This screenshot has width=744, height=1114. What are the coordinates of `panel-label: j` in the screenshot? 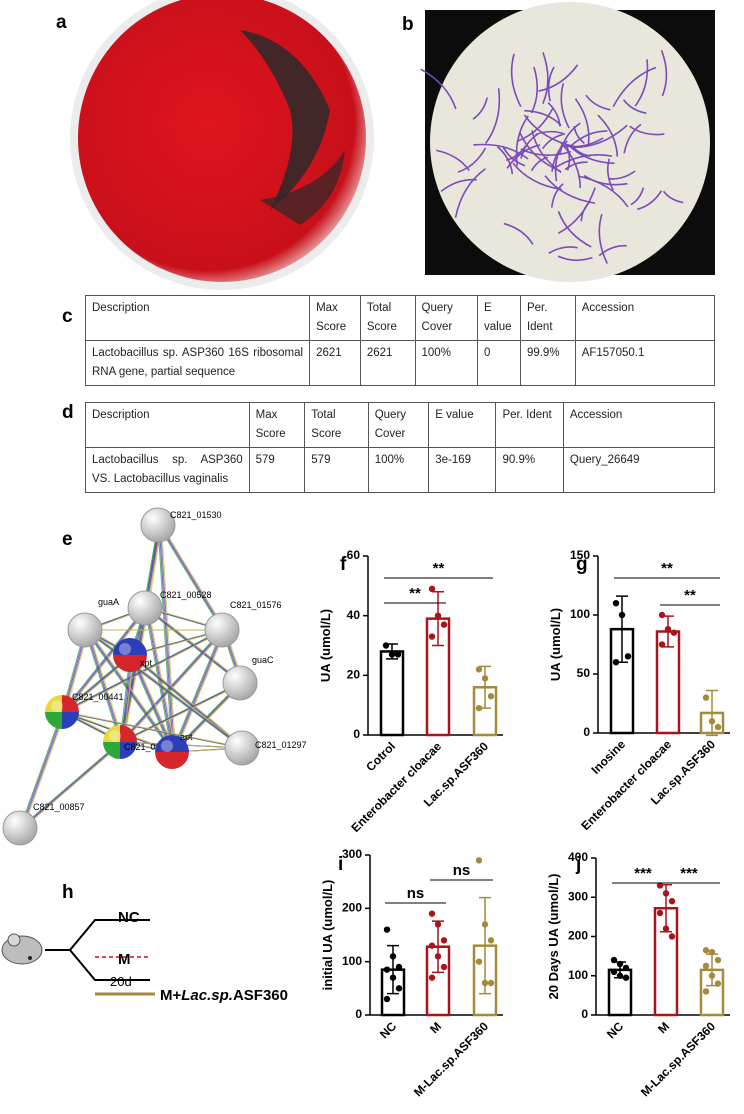 It's located at (578, 864).